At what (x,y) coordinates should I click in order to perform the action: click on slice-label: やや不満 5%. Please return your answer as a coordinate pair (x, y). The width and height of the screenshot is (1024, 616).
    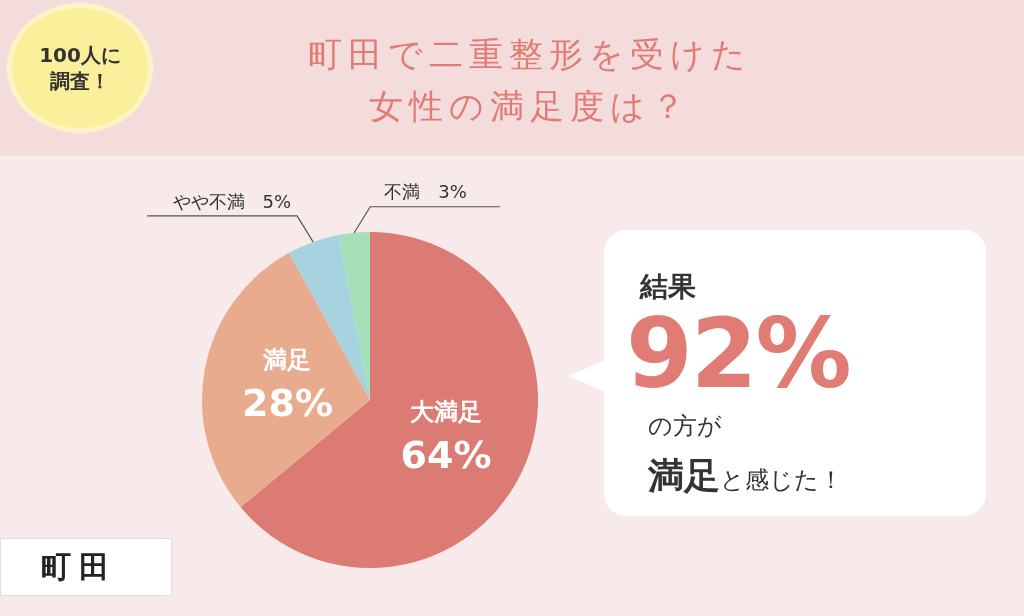
    Looking at the image, I should click on (232, 201).